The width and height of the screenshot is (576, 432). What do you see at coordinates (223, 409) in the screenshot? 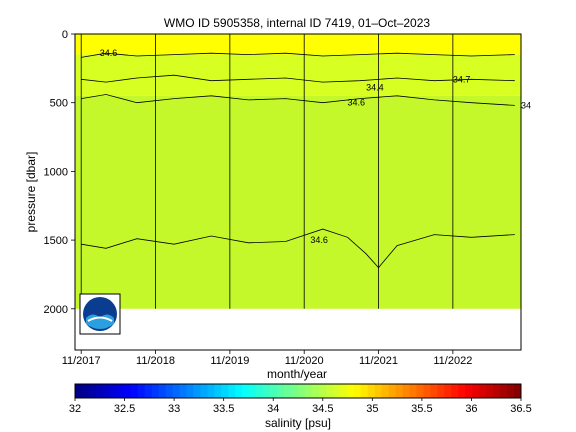
I see `colorbar-tick-label: 33.5` at bounding box center [223, 409].